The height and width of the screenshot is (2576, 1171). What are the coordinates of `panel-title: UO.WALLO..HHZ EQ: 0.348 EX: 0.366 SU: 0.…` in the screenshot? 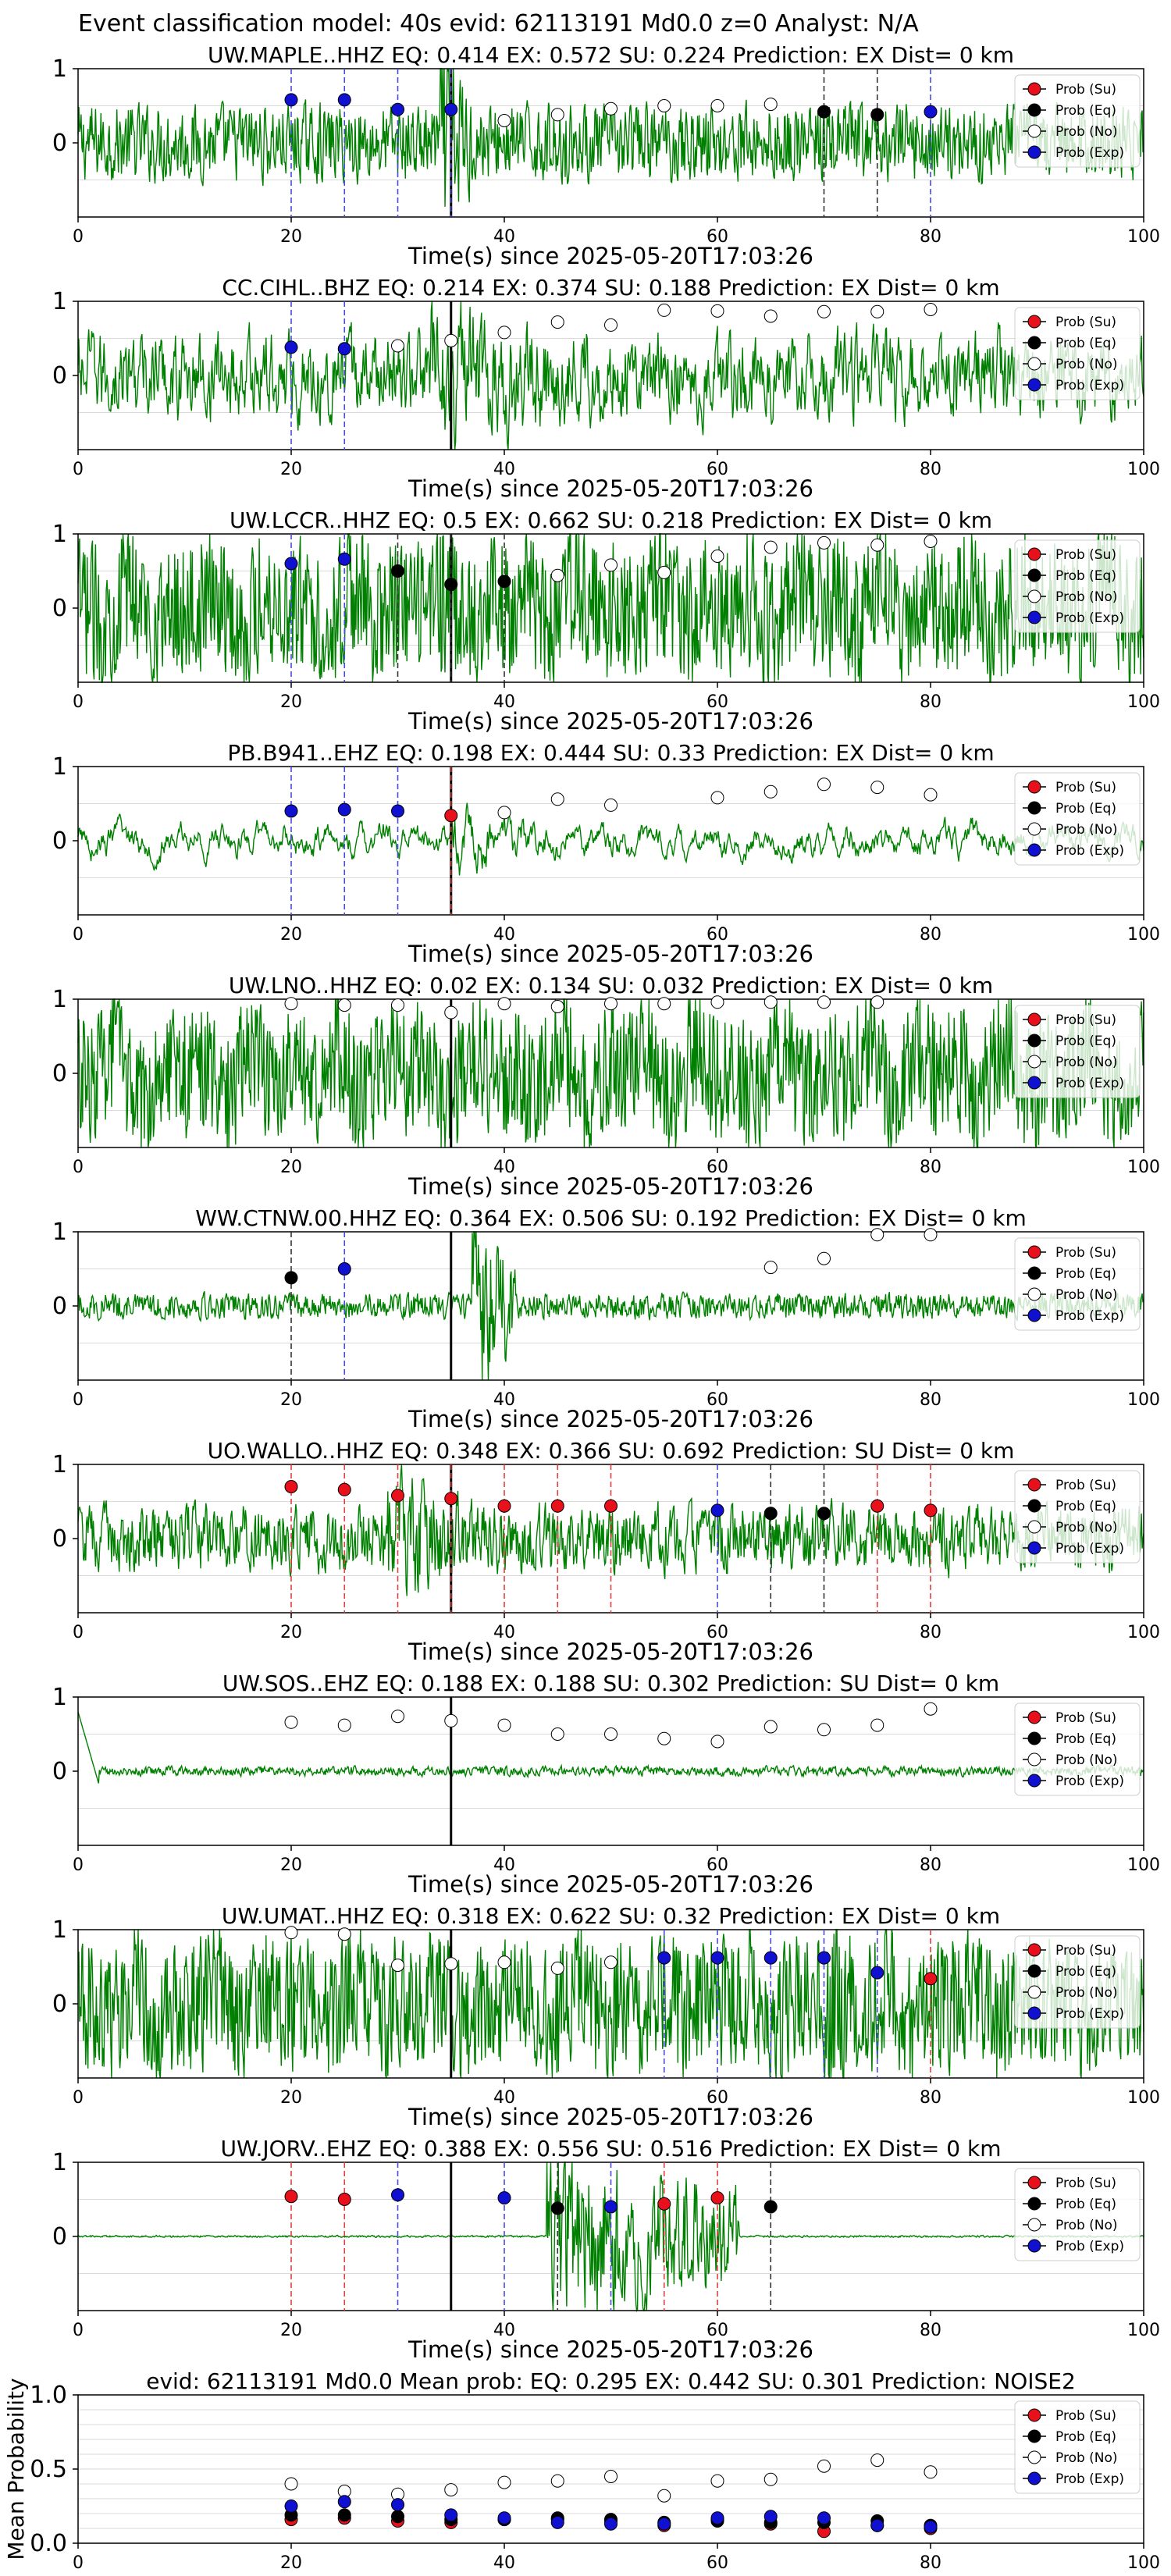 It's located at (611, 1451).